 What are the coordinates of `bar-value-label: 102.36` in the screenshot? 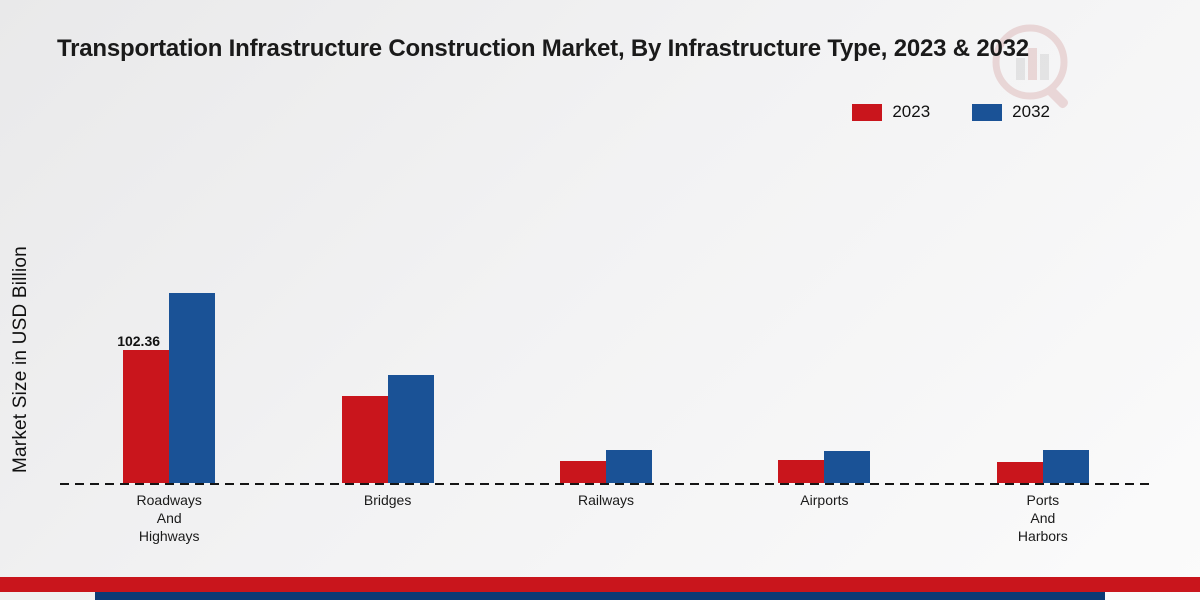 It's located at (139, 341).